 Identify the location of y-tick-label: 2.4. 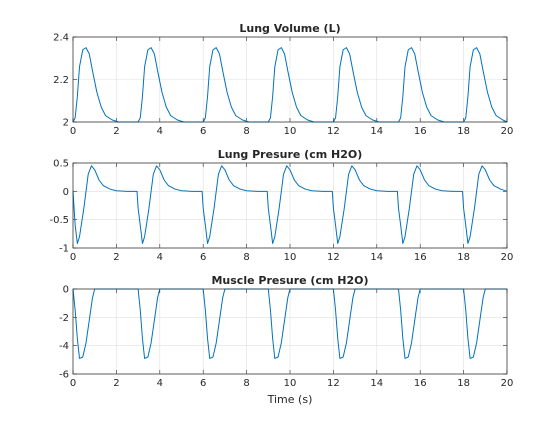
(61, 38).